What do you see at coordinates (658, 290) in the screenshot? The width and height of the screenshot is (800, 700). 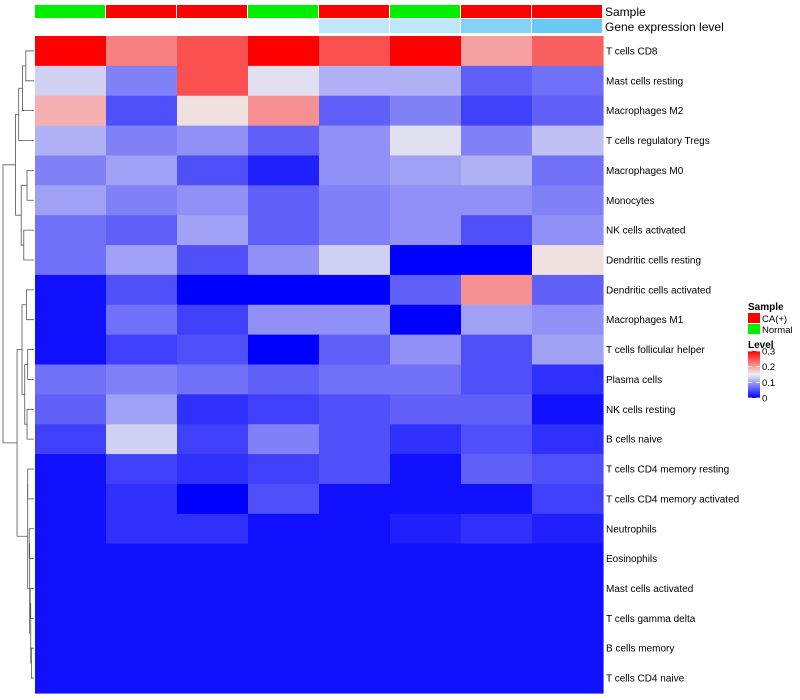 I see `row-label: Dendritic cells activated` at bounding box center [658, 290].